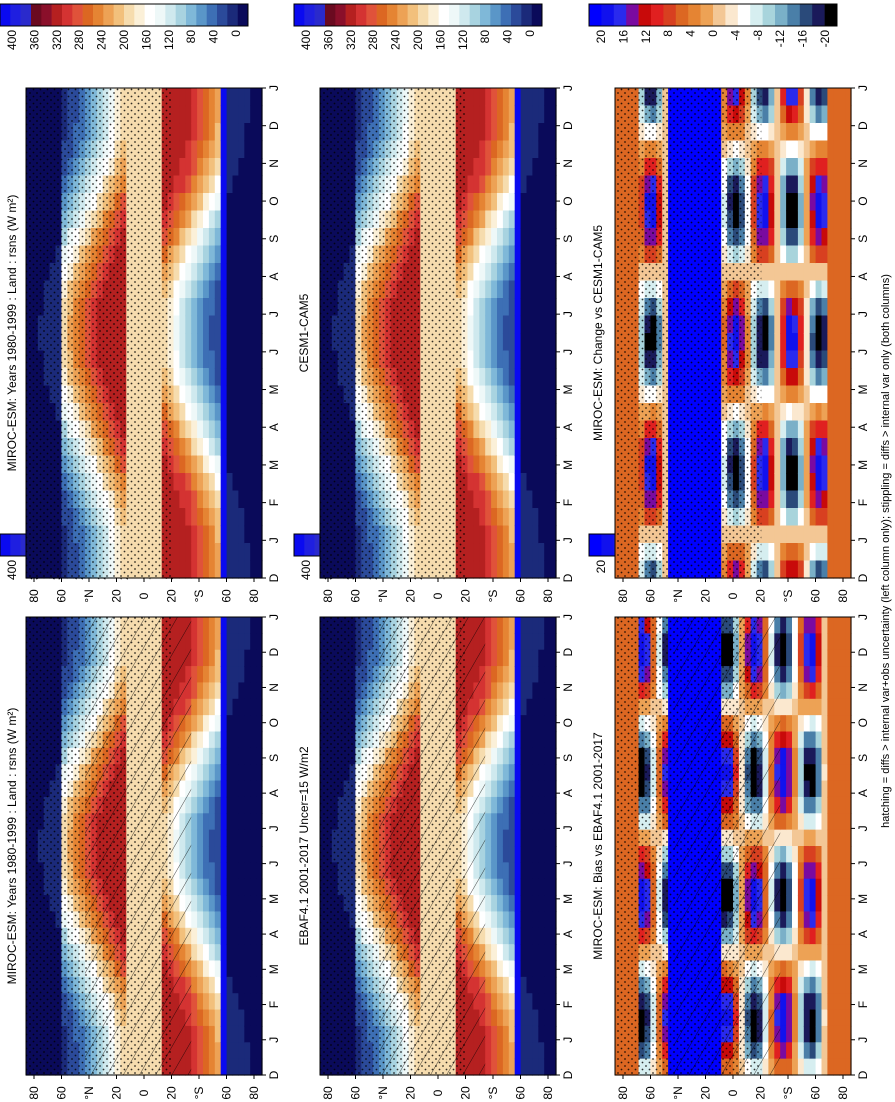 This screenshot has height=1102, width=895. I want to click on time-tick-label: S, so click(568, 239).